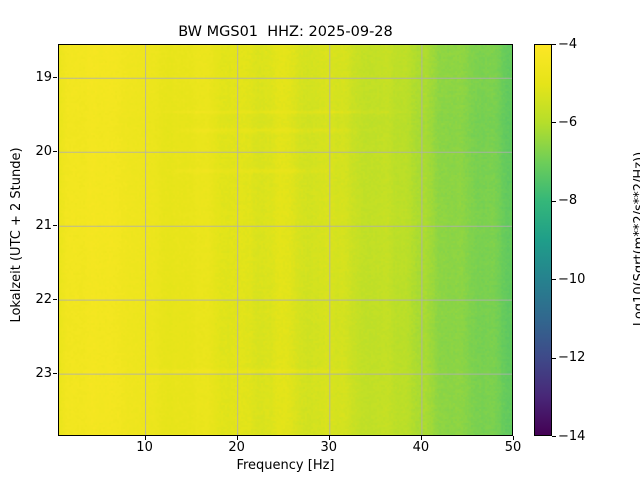 The width and height of the screenshot is (640, 480). Describe the element at coordinates (43, 225) in the screenshot. I see `y-tick-label: 21` at that location.